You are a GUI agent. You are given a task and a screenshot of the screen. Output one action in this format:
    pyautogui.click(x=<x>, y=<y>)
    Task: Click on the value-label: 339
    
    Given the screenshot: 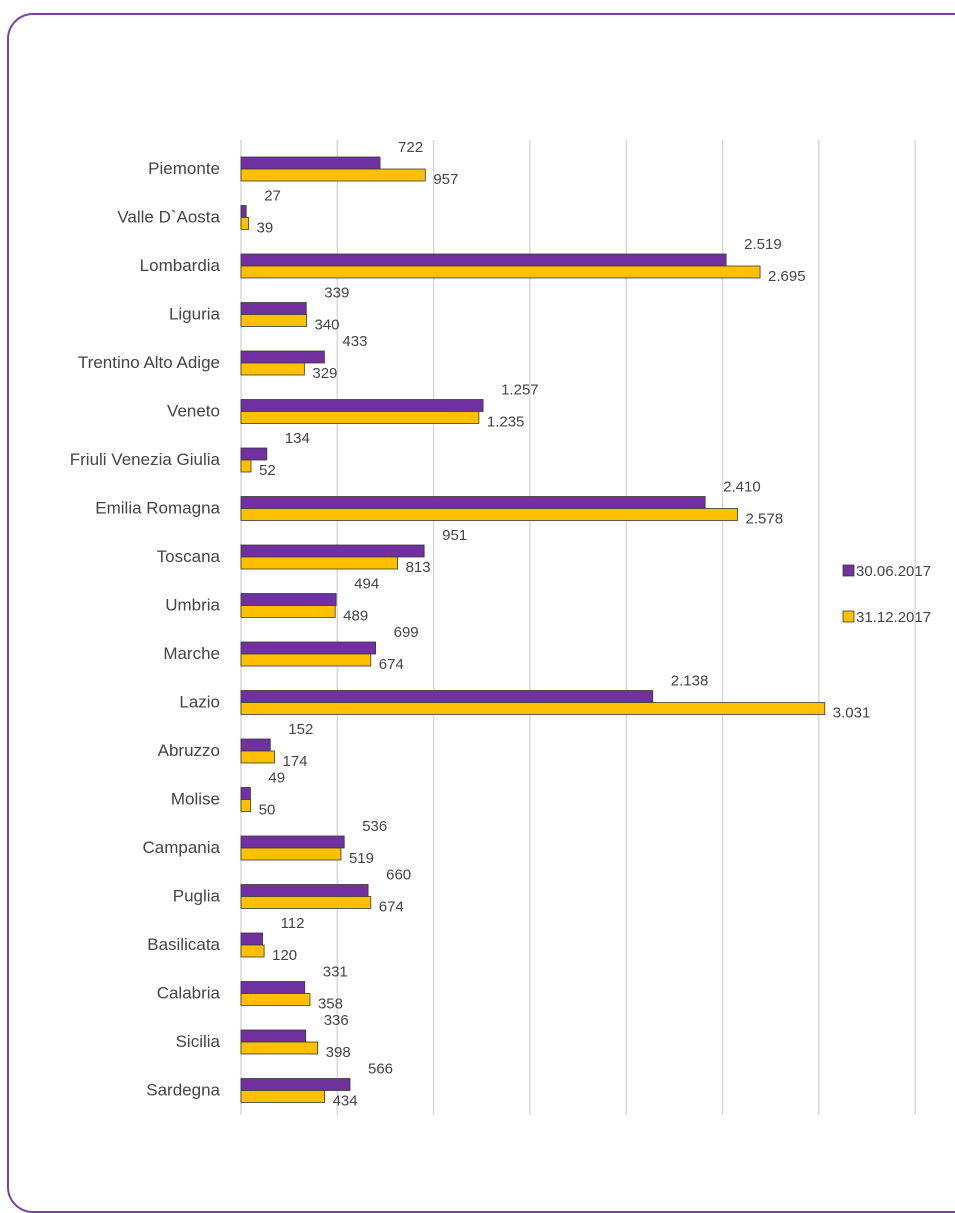 What is the action you would take?
    pyautogui.click(x=336, y=293)
    